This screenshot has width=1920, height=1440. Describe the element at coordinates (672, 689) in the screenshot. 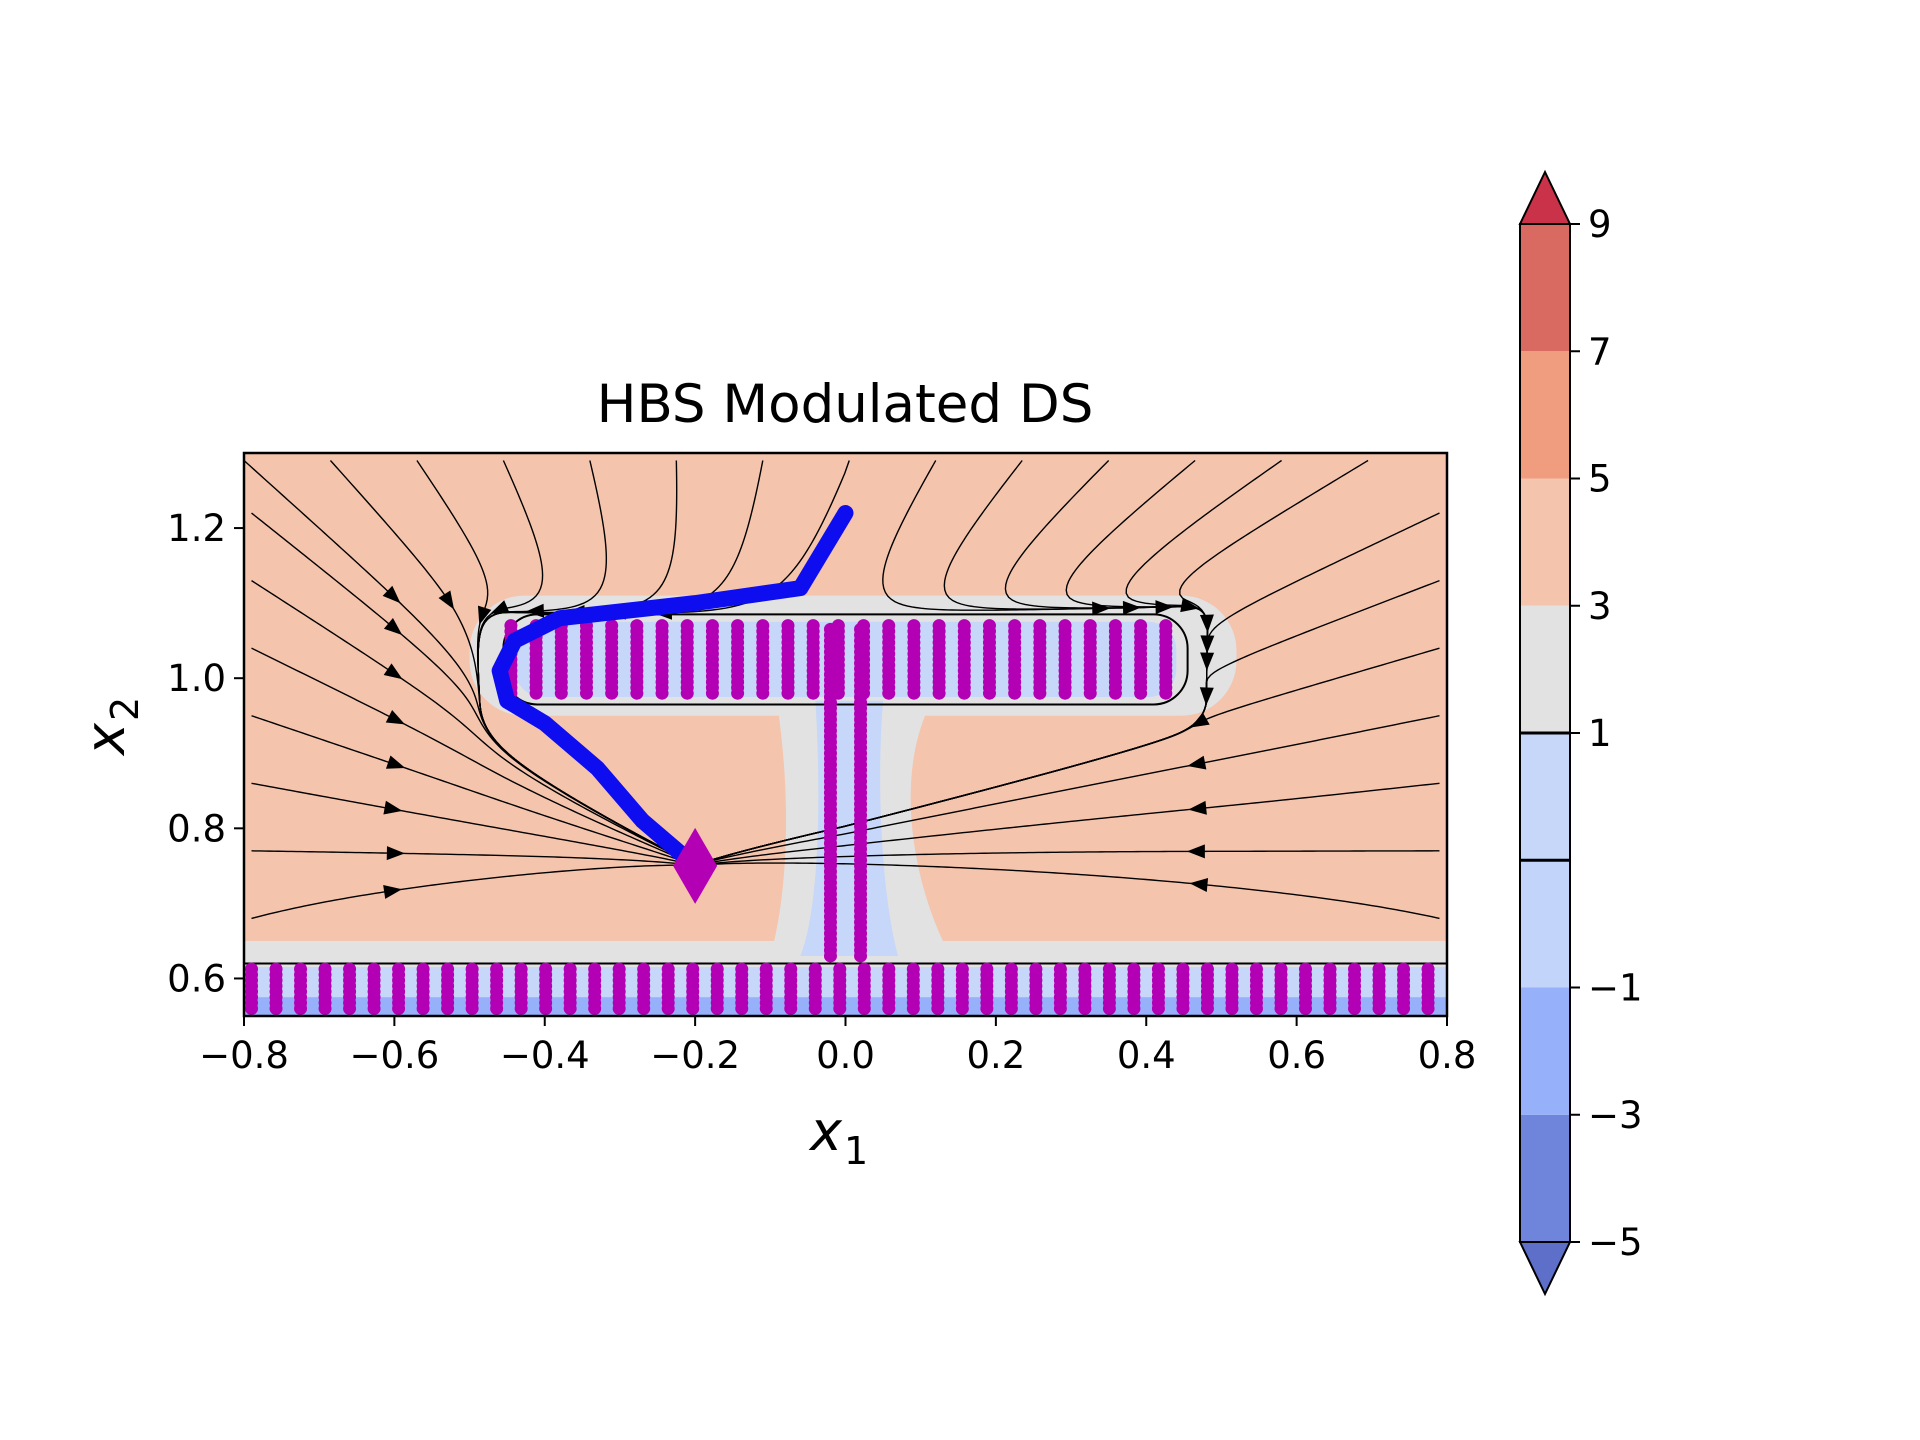

I see `trajectory-line` at that location.